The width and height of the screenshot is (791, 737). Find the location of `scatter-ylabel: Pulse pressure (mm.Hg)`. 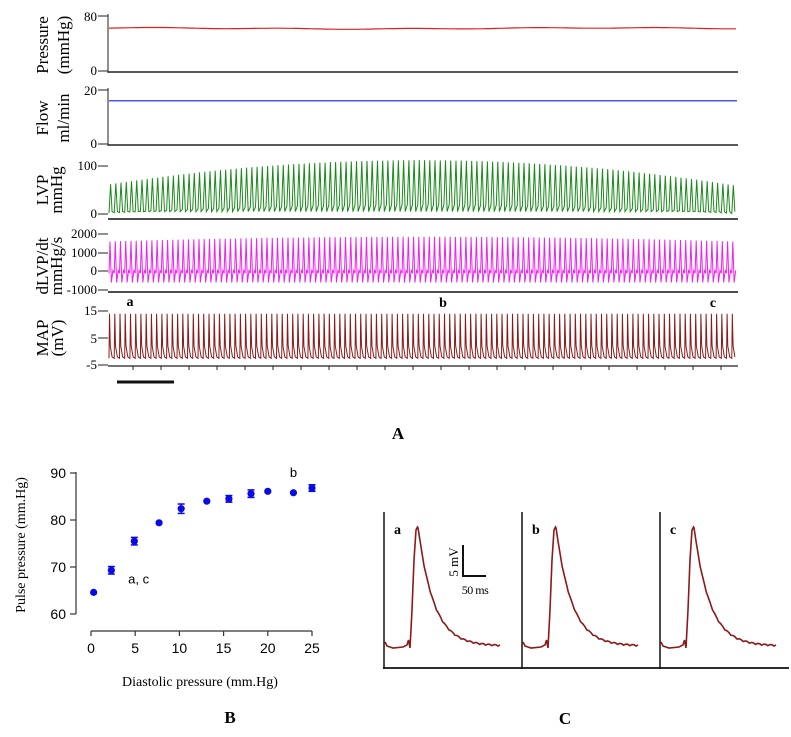

scatter-ylabel: Pulse pressure (mm.Hg) is located at coordinates (21, 545).